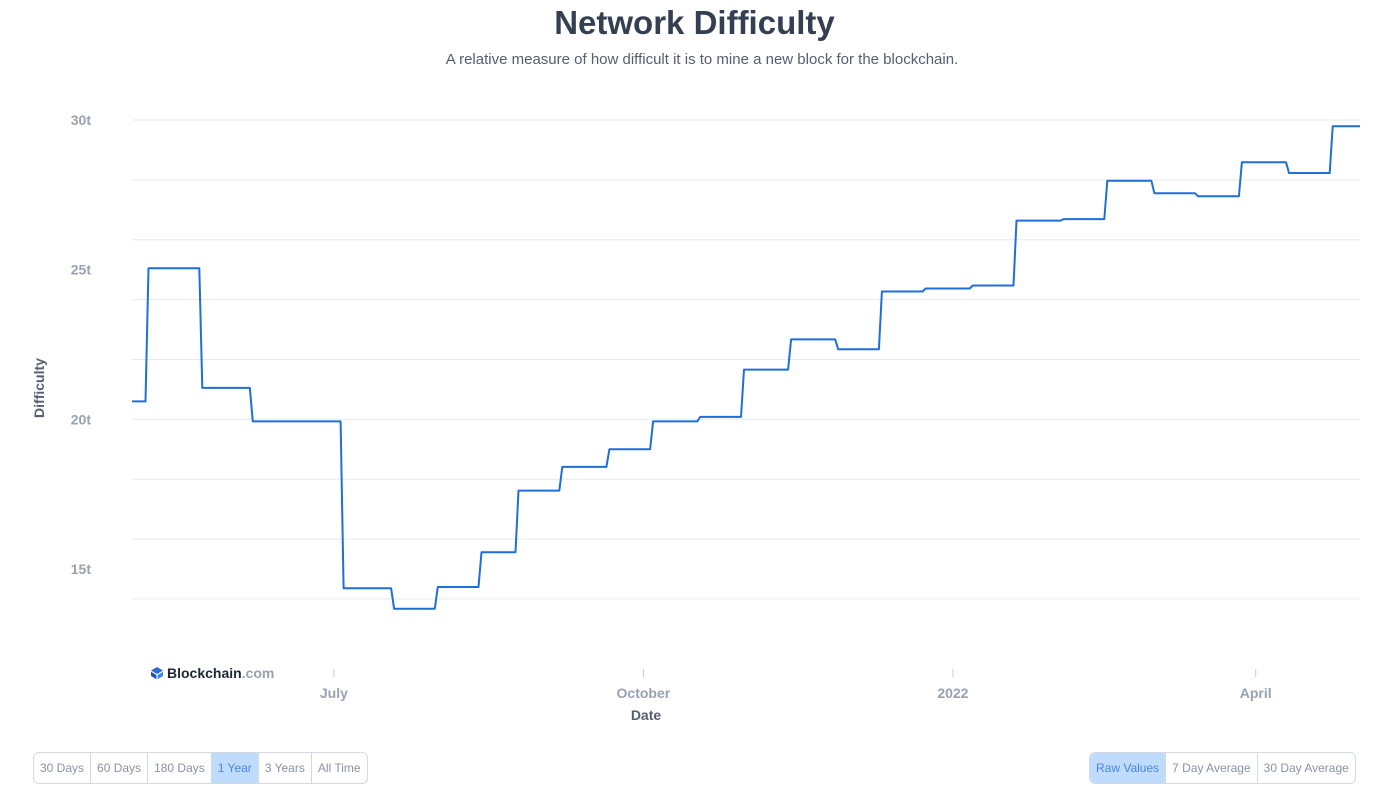  What do you see at coordinates (39, 388) in the screenshot?
I see `y-axis-label: Difficulty` at bounding box center [39, 388].